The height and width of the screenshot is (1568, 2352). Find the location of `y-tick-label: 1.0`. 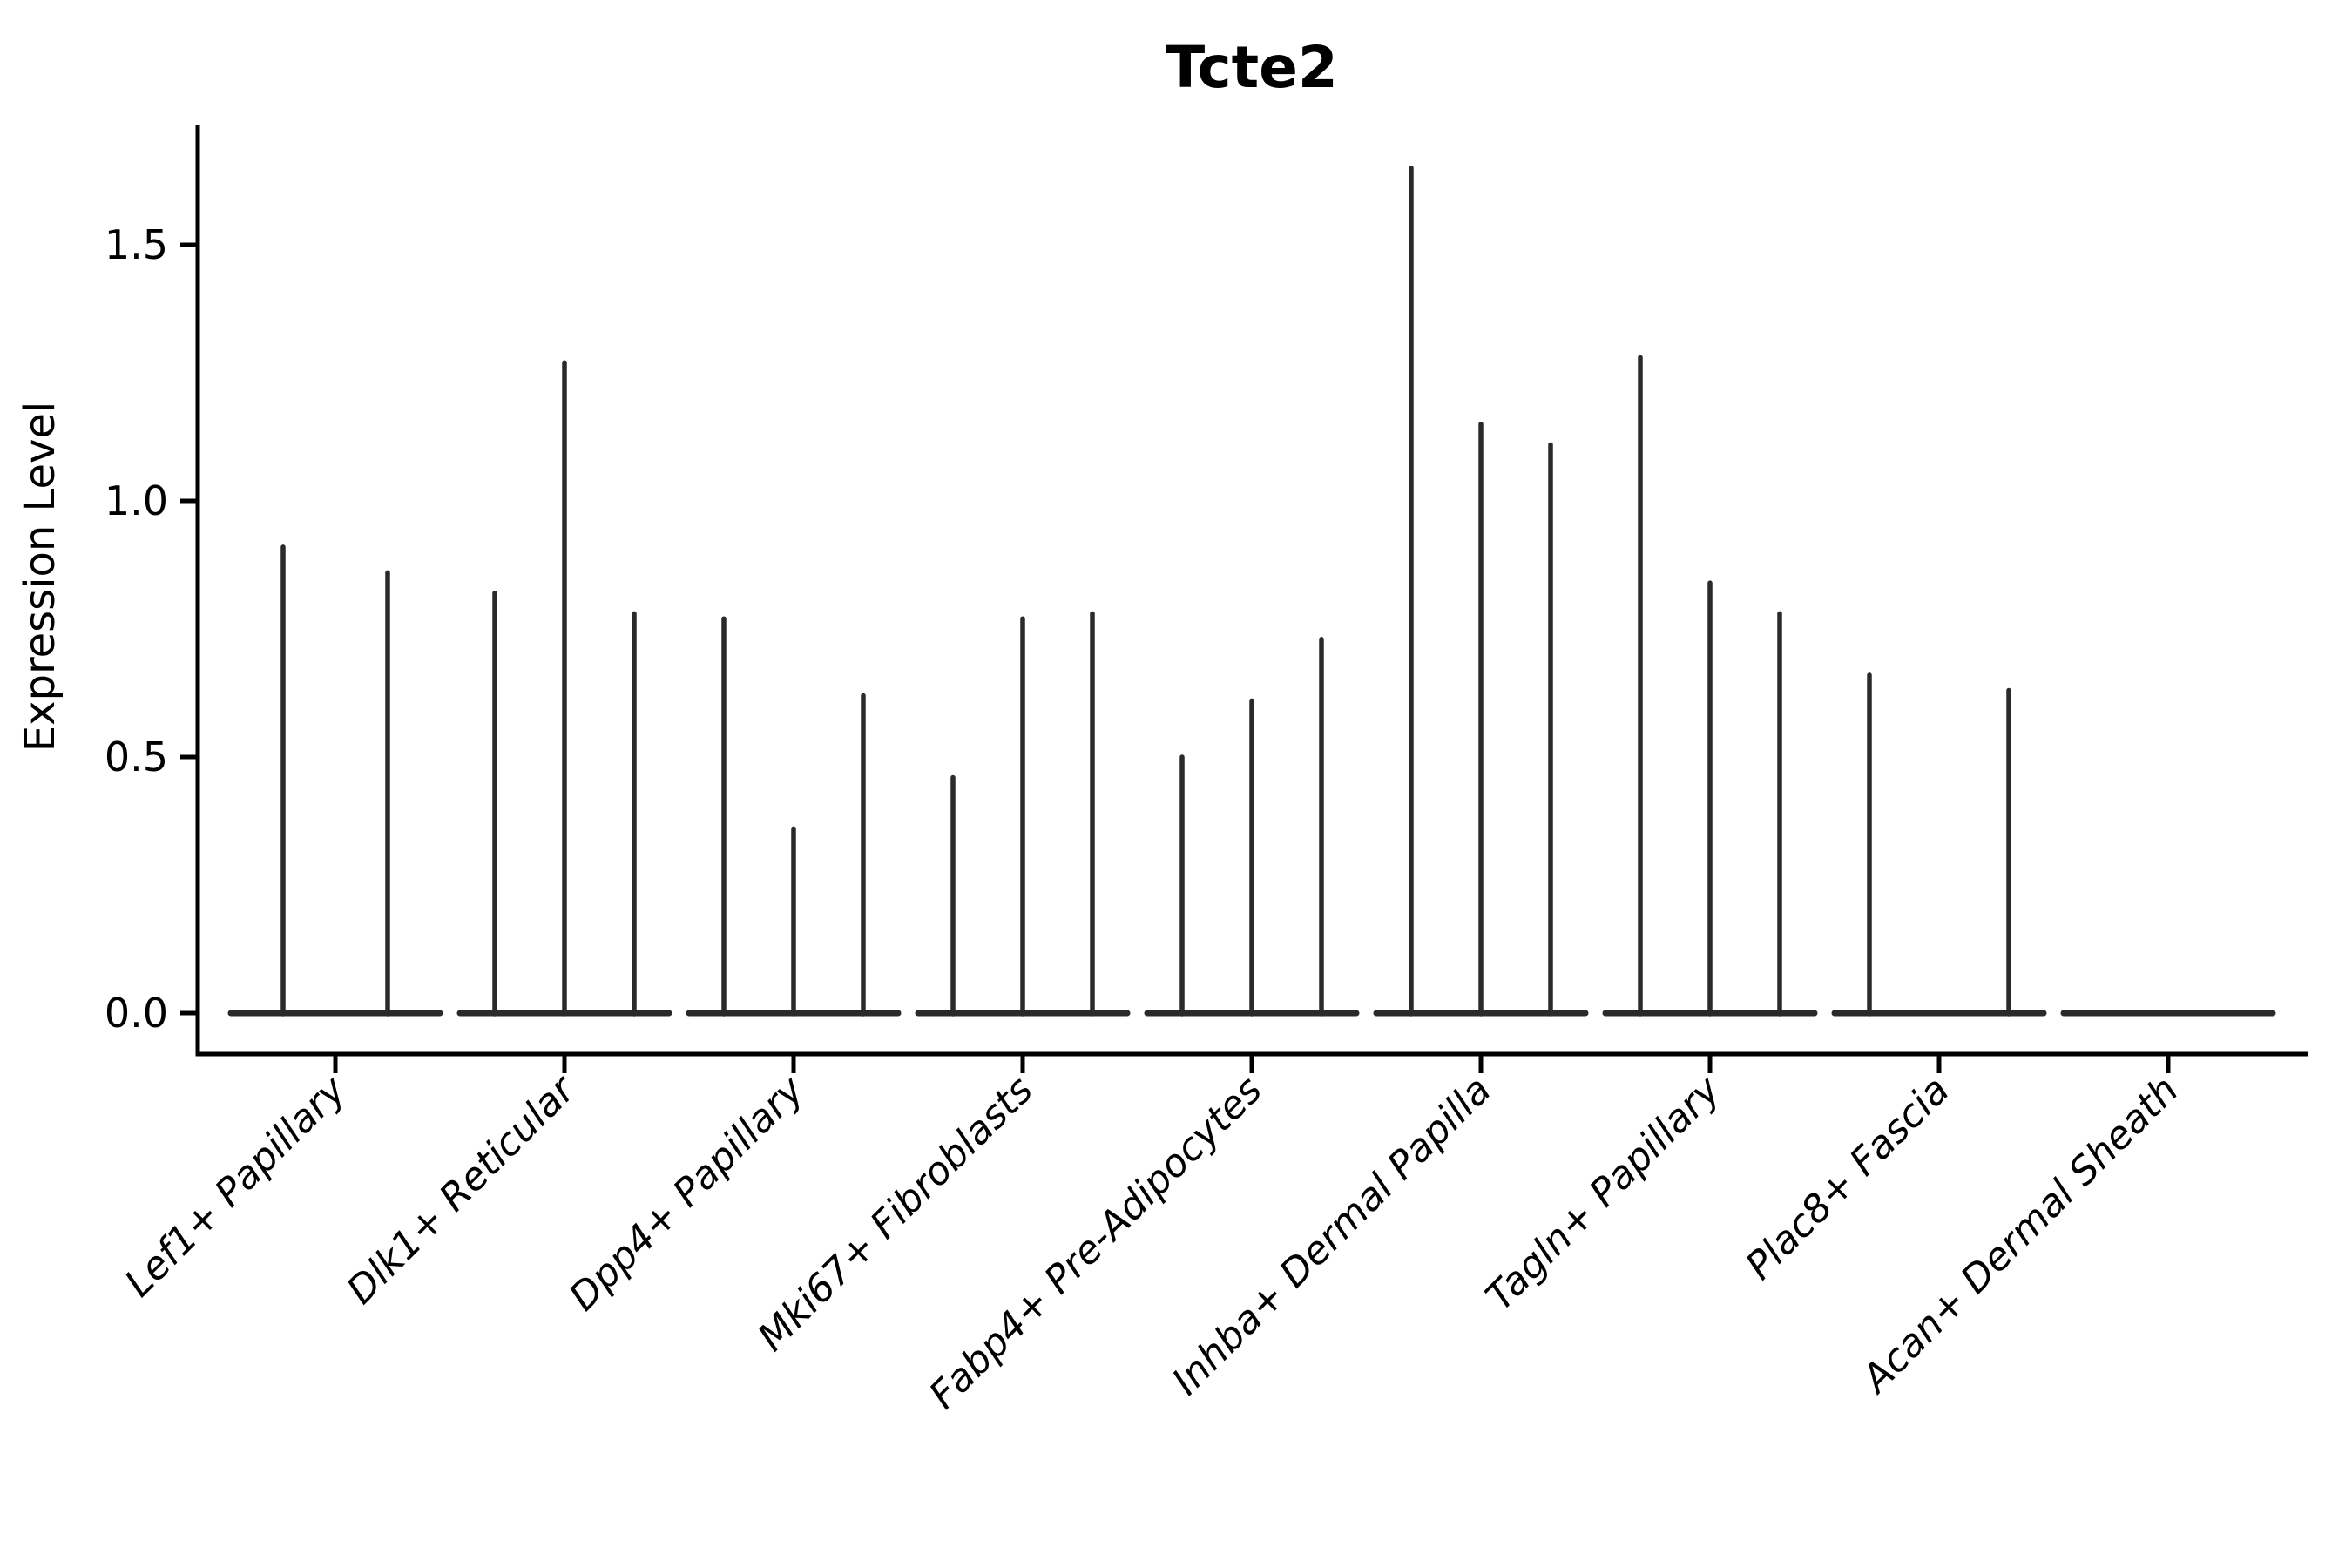

y-tick-label: 1.0 is located at coordinates (136, 500).